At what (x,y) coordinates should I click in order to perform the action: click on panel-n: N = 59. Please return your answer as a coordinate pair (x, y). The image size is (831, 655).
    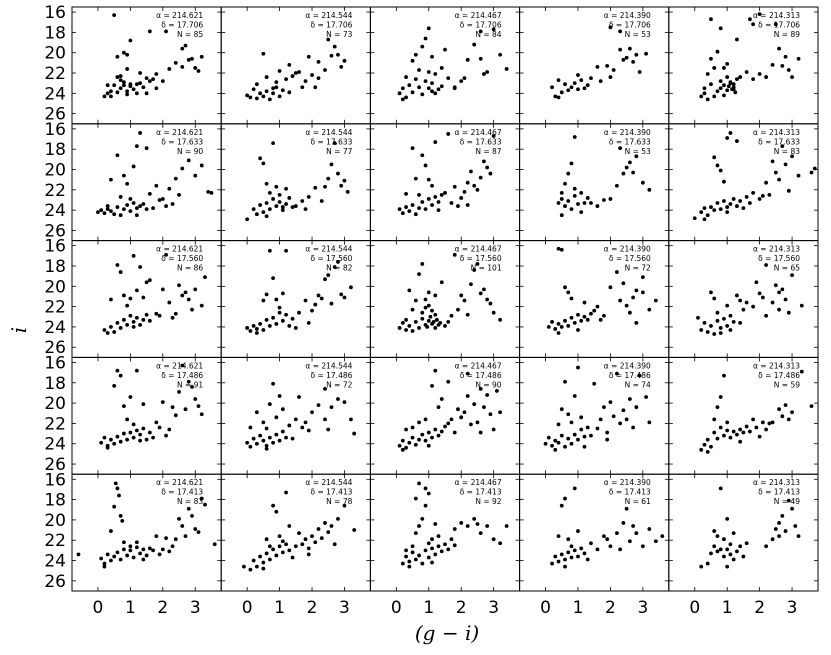
    Looking at the image, I should click on (787, 384).